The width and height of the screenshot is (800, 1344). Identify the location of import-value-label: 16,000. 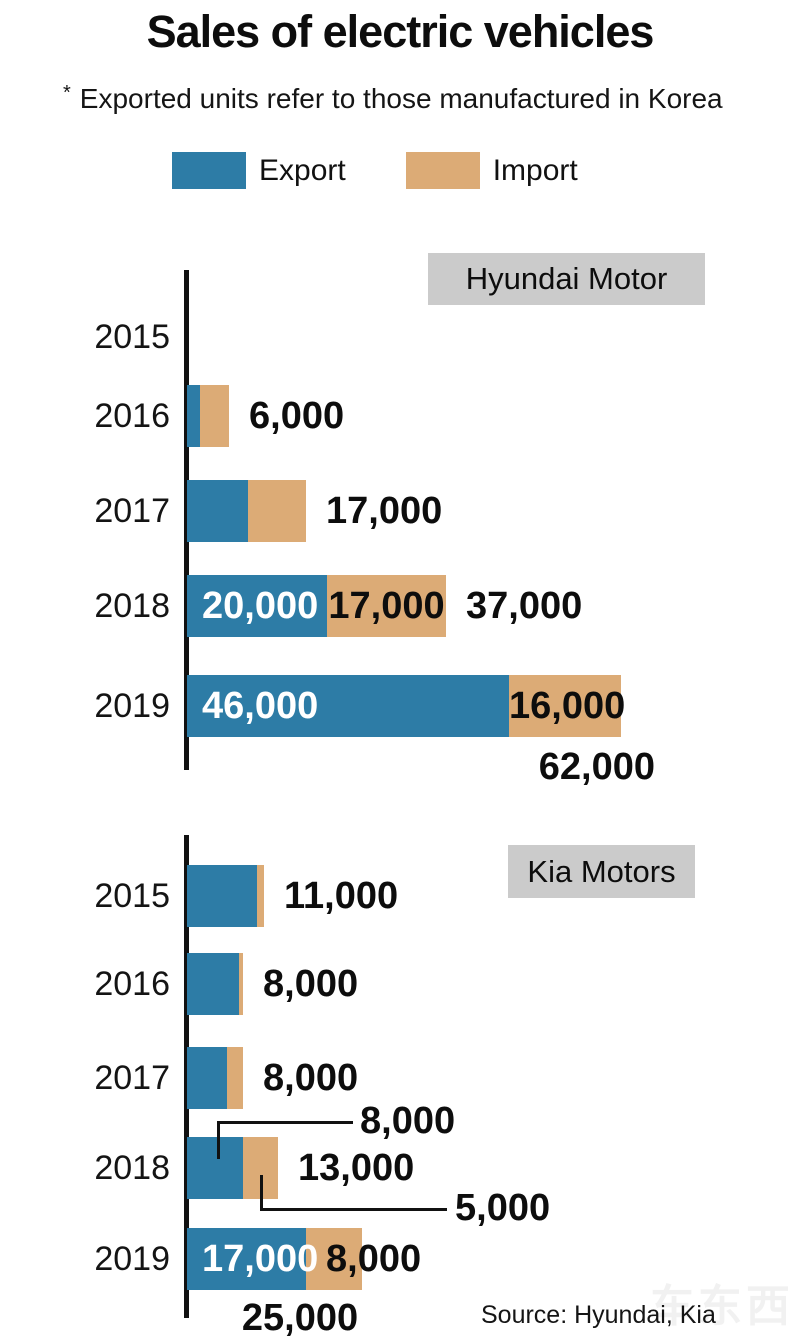
(567, 706).